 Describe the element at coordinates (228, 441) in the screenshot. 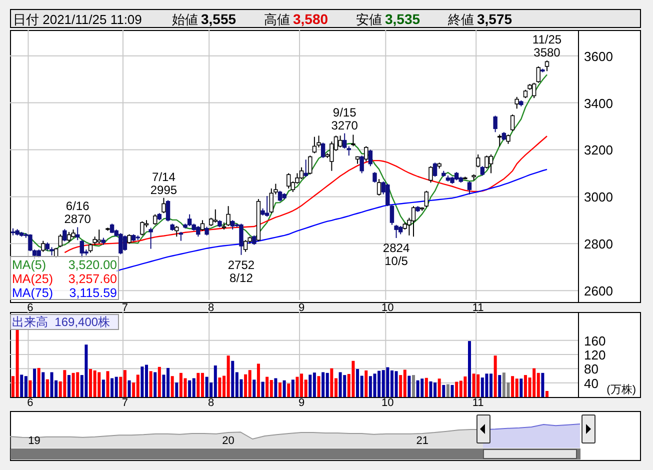

I see `x-tick-label: 20` at that location.